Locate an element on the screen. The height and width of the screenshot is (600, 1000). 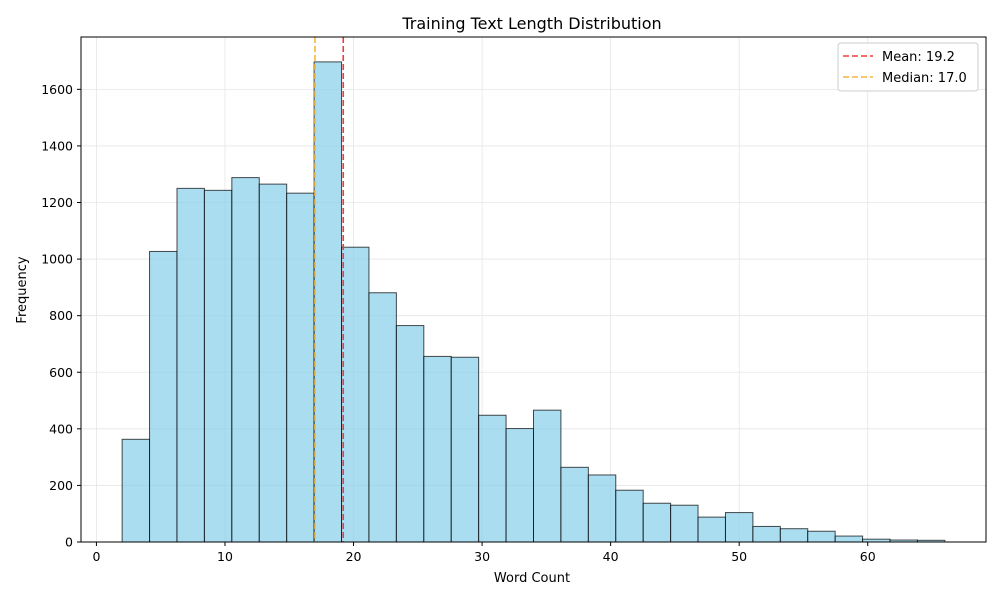
legend: Mean: 19.2 Median: 17.0 is located at coordinates (908, 67).